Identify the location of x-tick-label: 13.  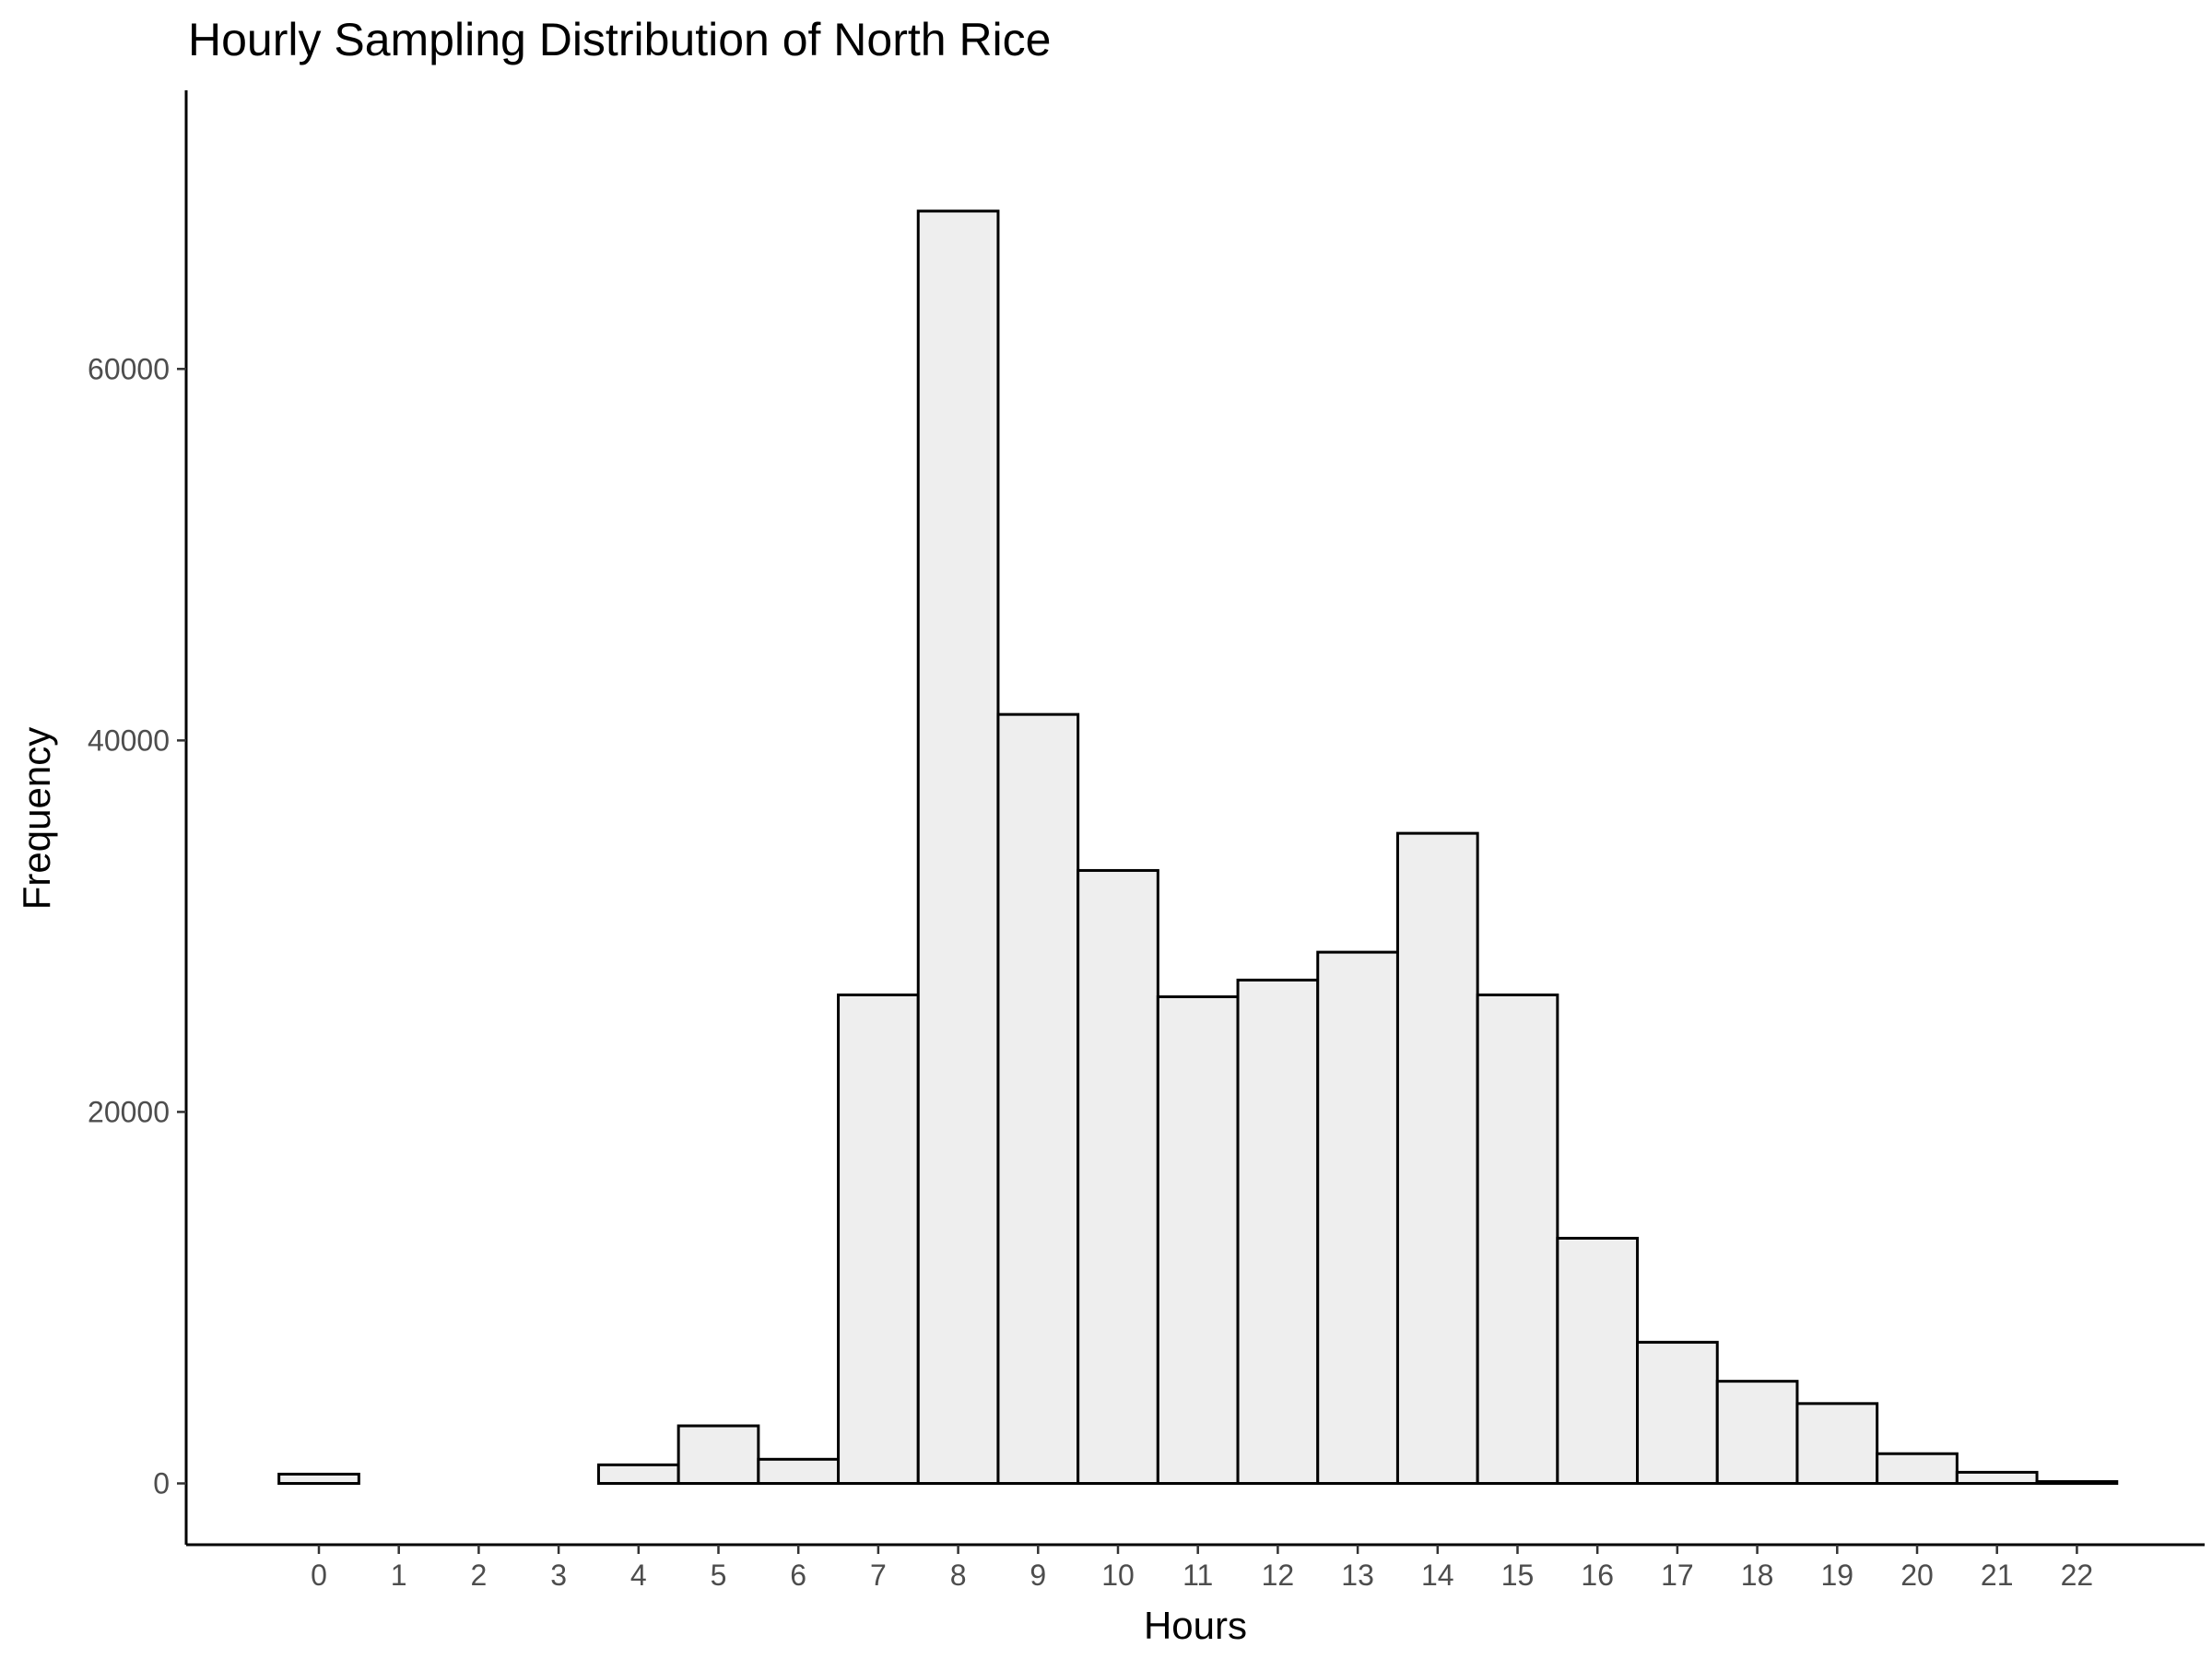
(1357, 1575).